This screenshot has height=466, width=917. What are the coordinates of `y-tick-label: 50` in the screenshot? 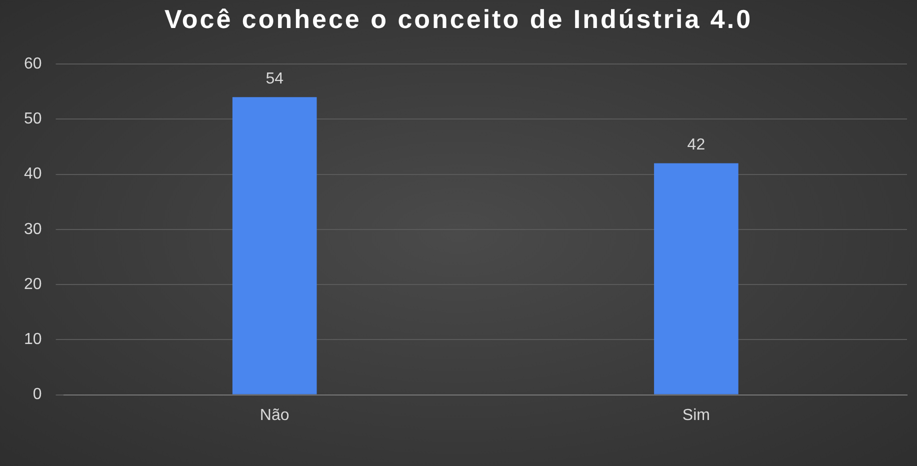 It's located at (33, 119).